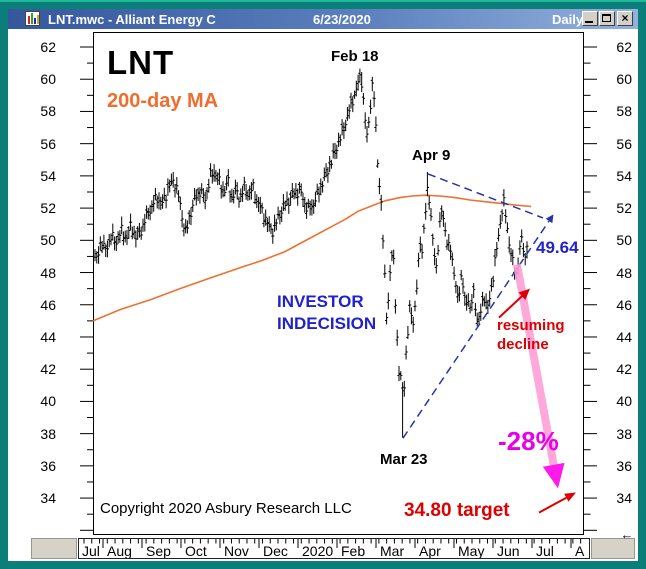  Describe the element at coordinates (326, 313) in the screenshot. I see `annotation-pattern: INVESTOR INDECISION` at that location.